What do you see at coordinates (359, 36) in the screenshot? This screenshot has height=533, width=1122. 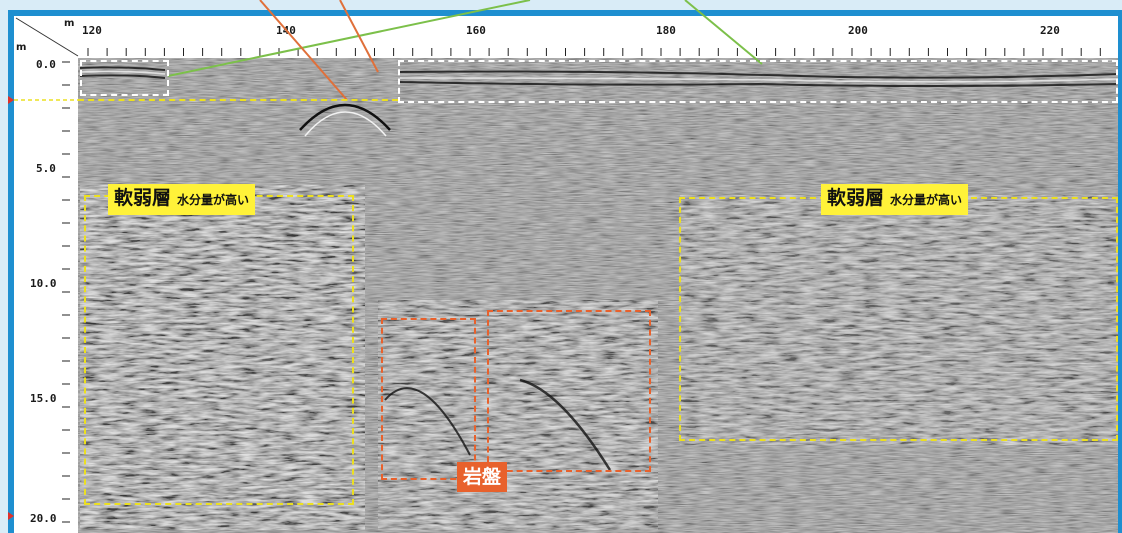 I see `leader-line-orange-right` at bounding box center [359, 36].